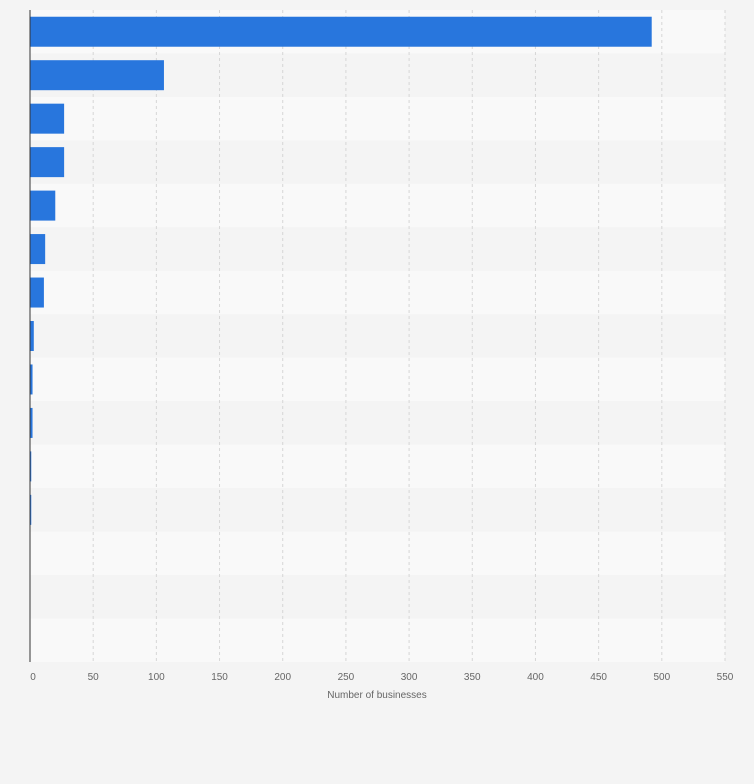 Image resolution: width=754 pixels, height=784 pixels. I want to click on x-tick-label: 550, so click(725, 677).